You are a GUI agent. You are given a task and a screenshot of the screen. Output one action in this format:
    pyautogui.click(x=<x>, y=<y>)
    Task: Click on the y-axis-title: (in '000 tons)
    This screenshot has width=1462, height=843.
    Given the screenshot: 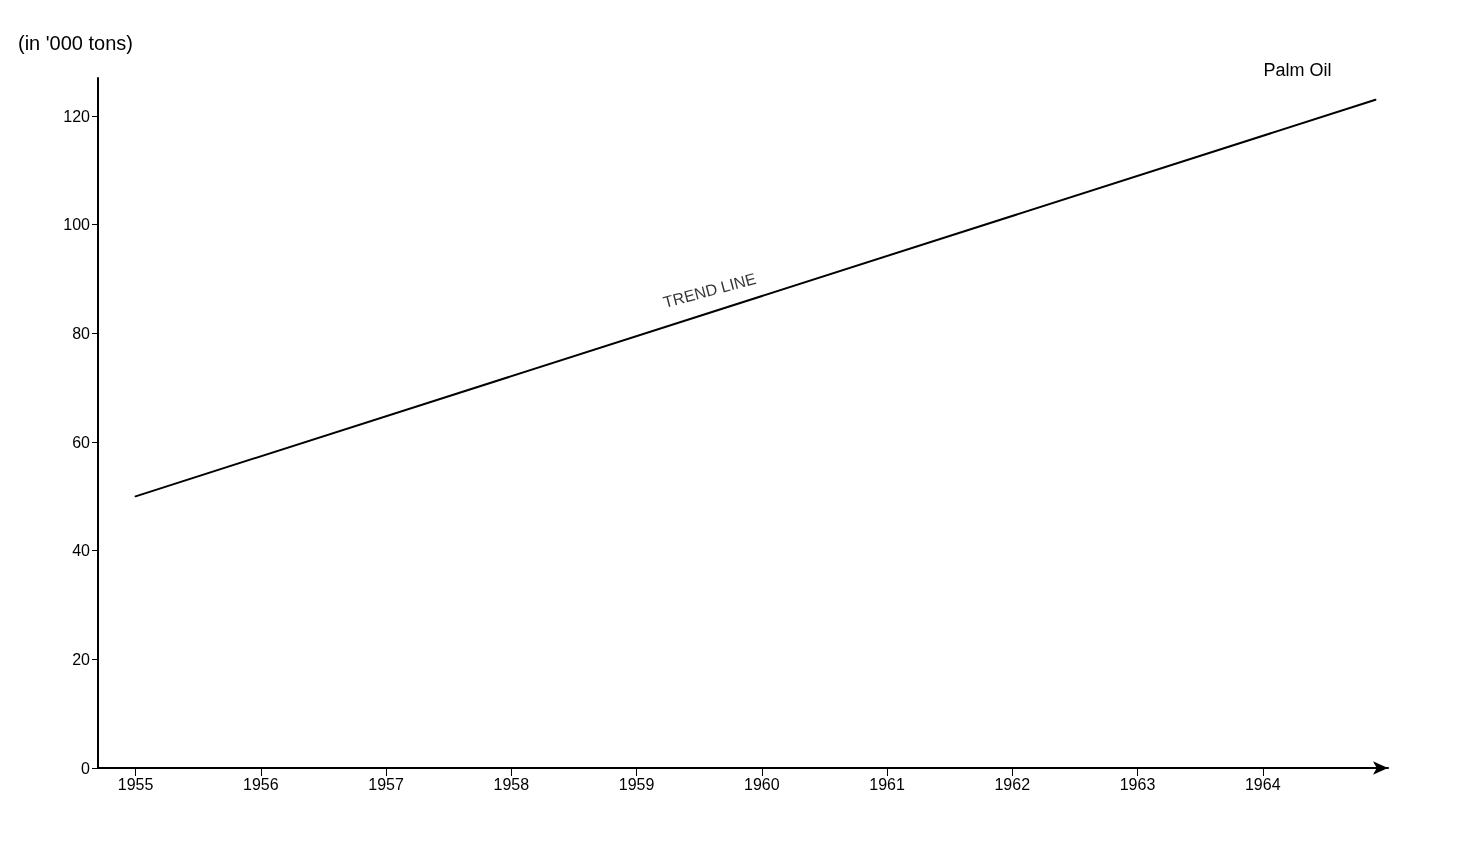 What is the action you would take?
    pyautogui.click(x=75, y=43)
    